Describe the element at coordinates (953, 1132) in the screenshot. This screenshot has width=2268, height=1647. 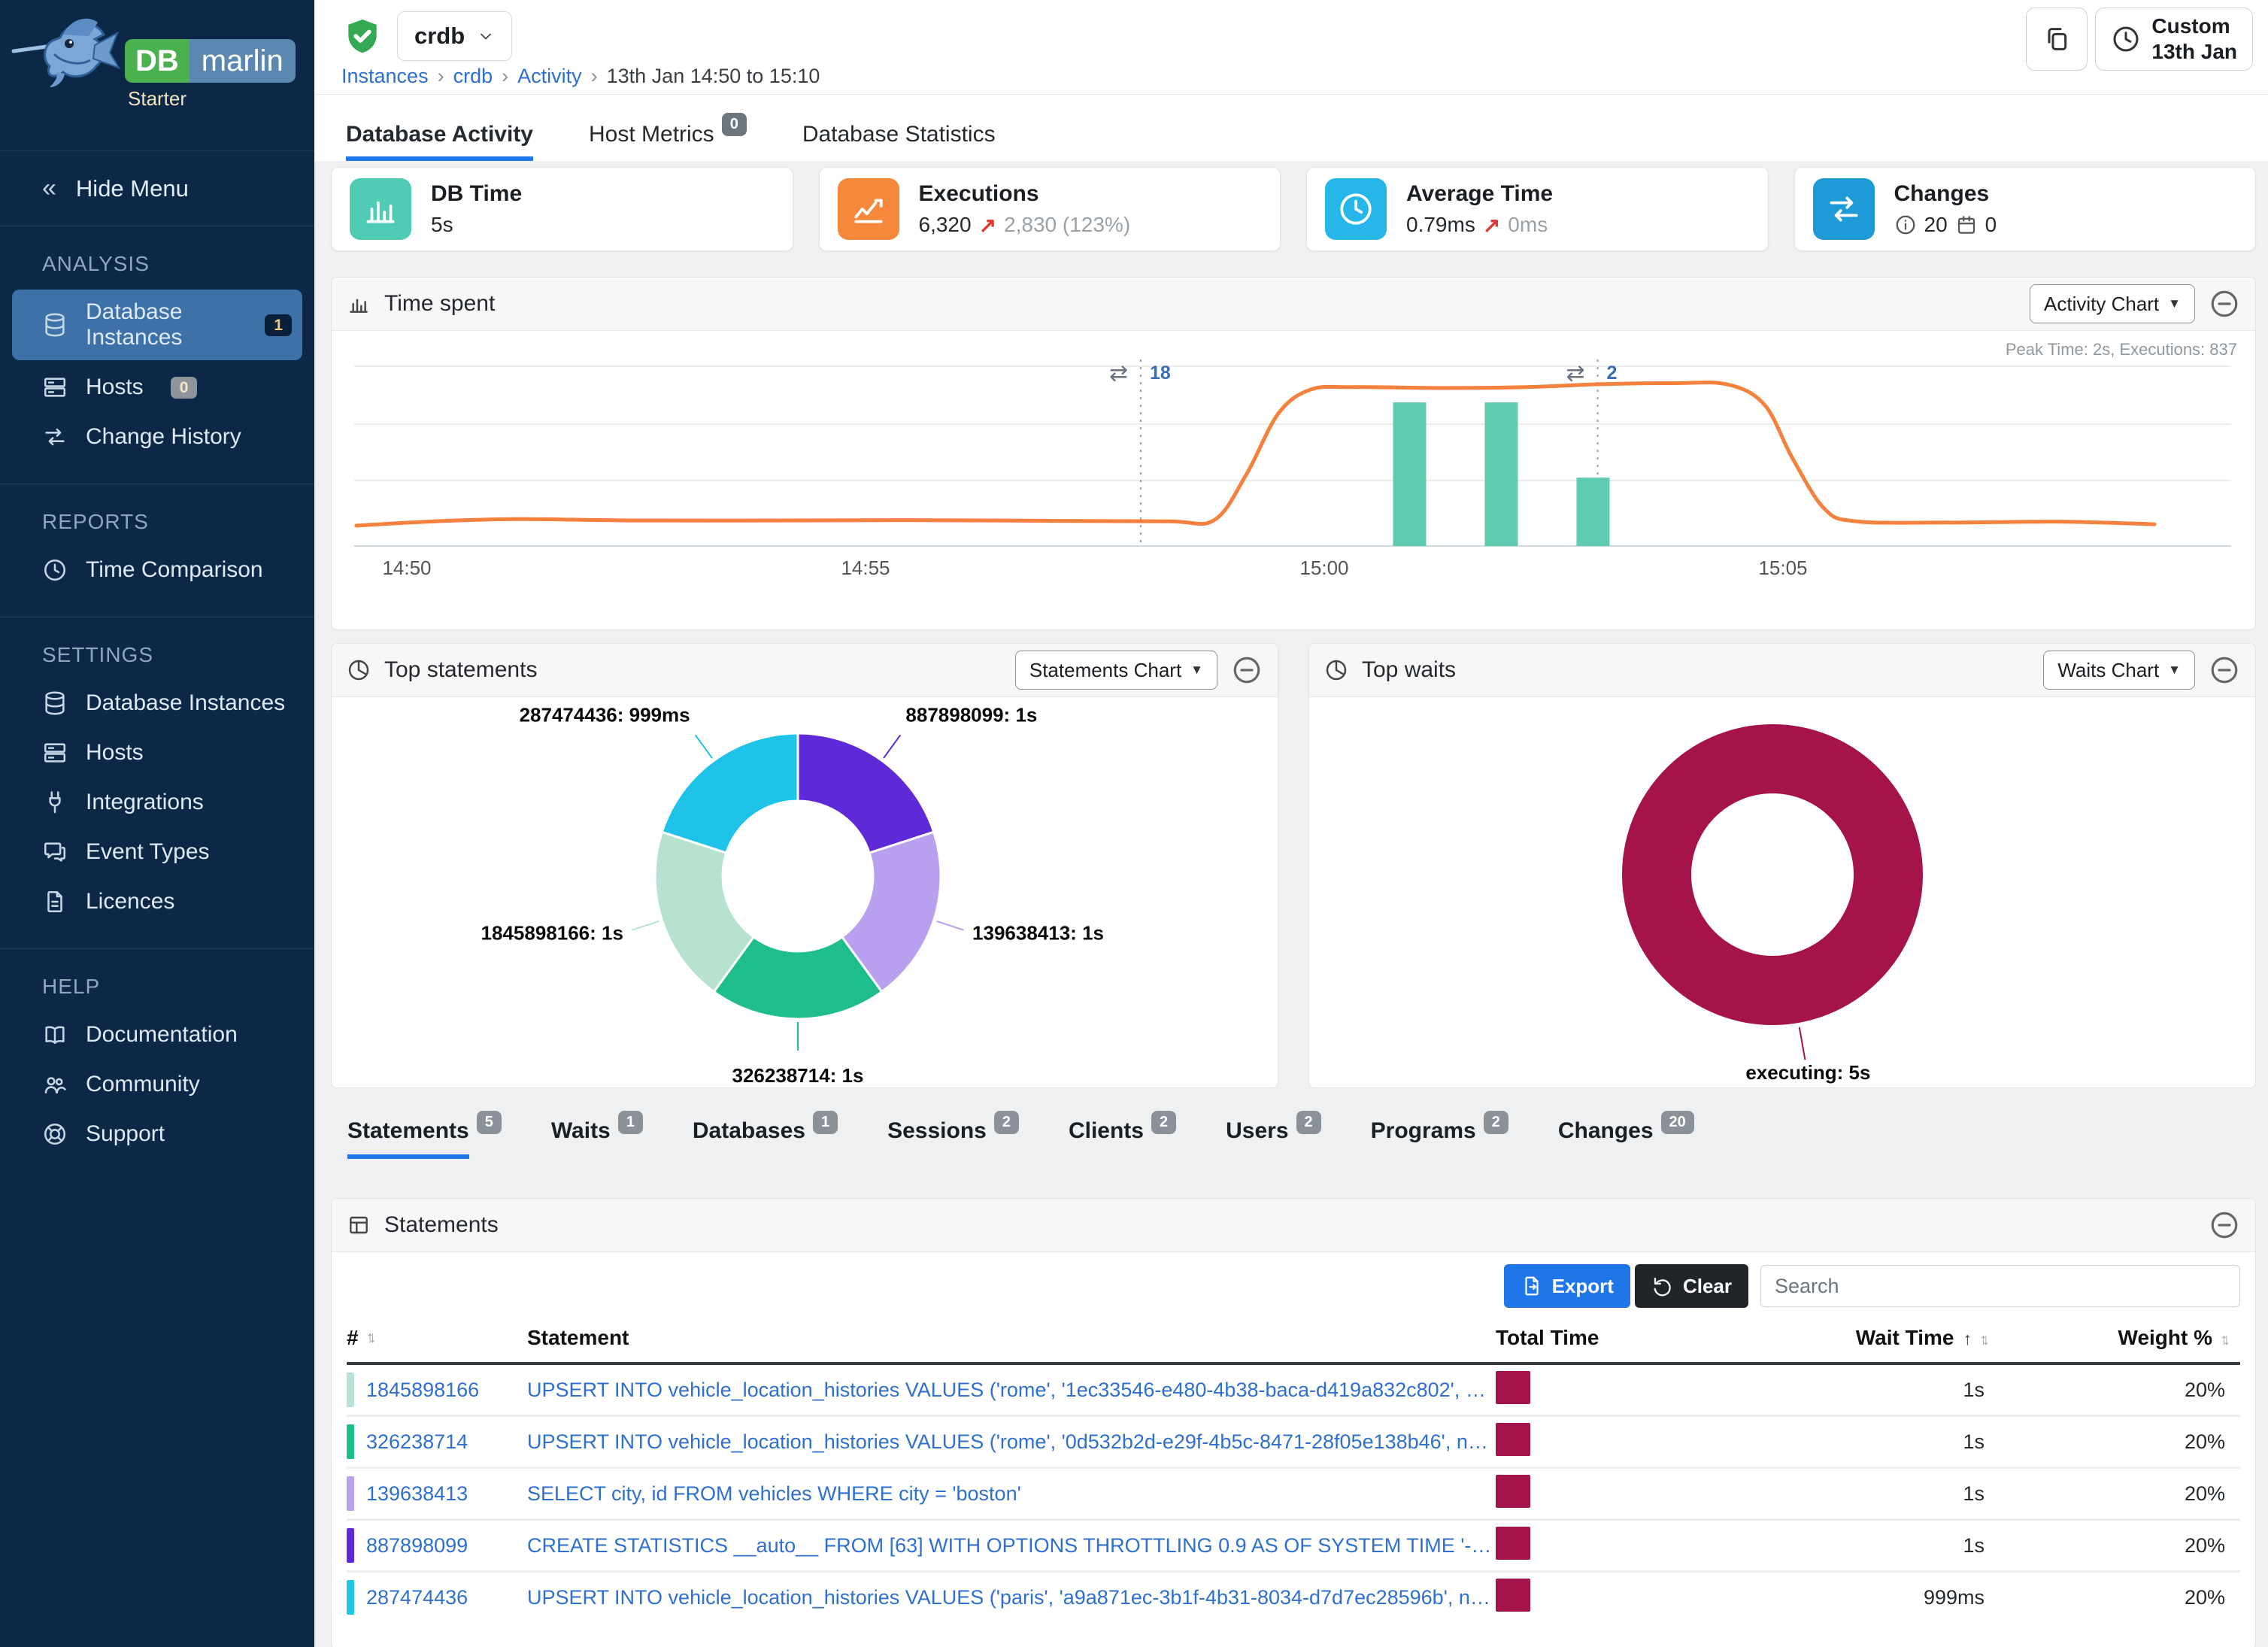
I see `detail-tab-sessions: Sessions 2` at that location.